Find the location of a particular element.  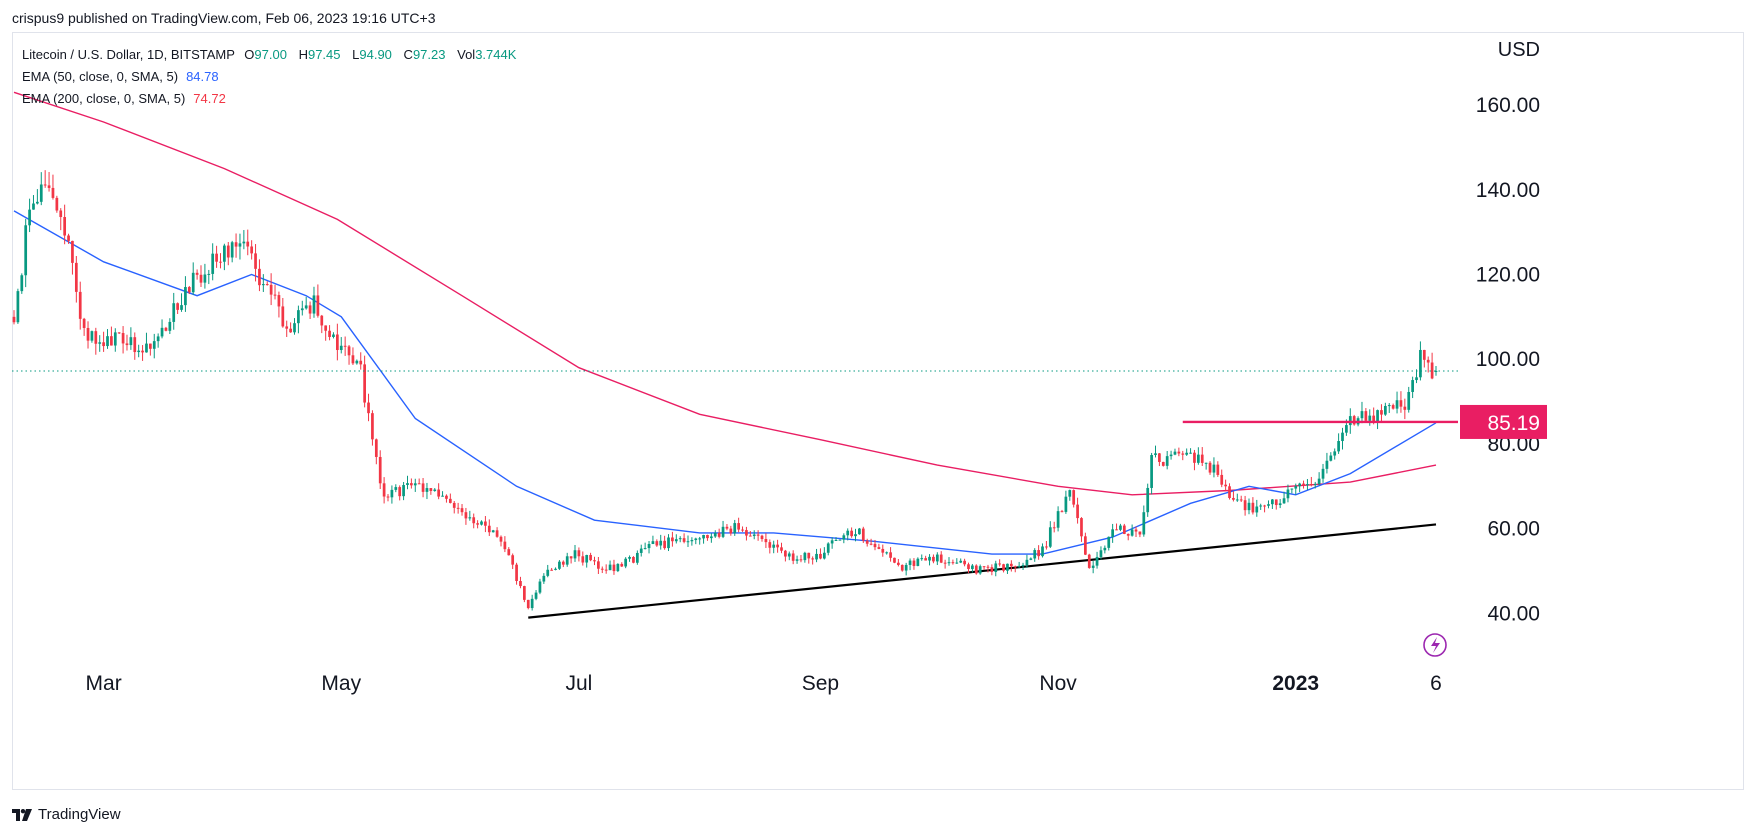

tradingview-brand: TradingView is located at coordinates (66, 814).